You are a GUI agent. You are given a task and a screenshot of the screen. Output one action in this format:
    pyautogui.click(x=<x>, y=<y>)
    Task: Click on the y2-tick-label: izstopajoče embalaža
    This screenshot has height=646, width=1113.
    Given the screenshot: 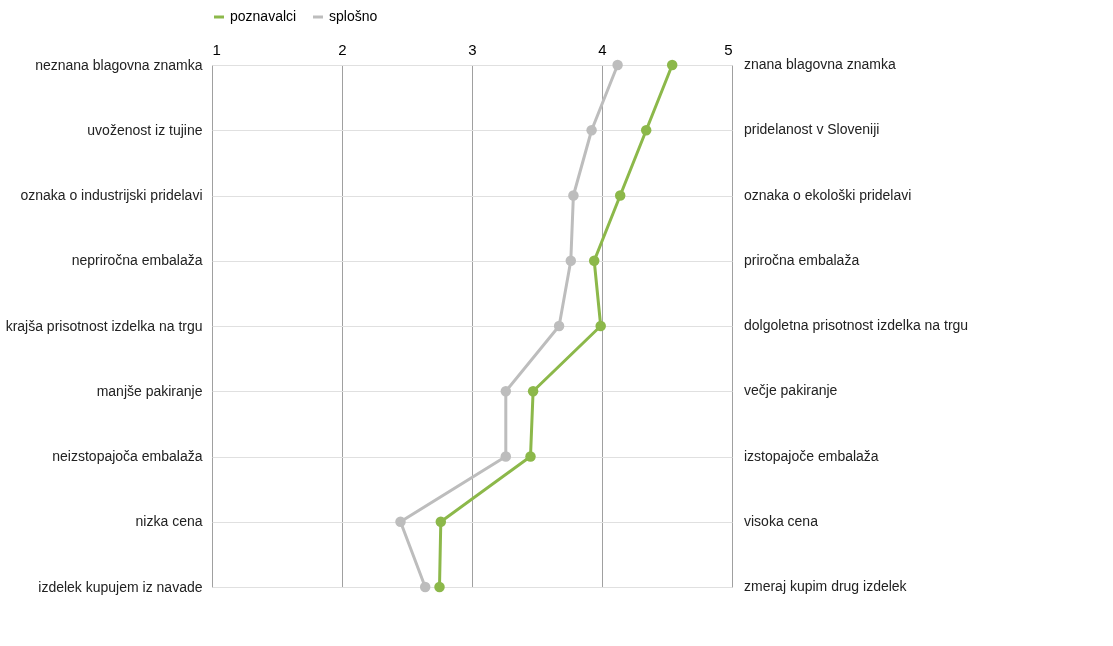 What is the action you would take?
    pyautogui.click(x=811, y=455)
    